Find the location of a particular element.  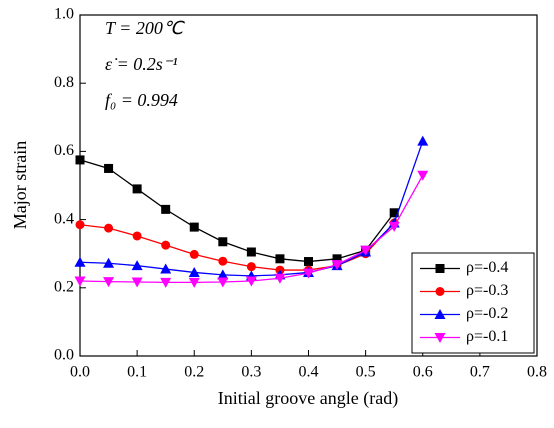

y-axis-label: Major strain is located at coordinates (20, 185).